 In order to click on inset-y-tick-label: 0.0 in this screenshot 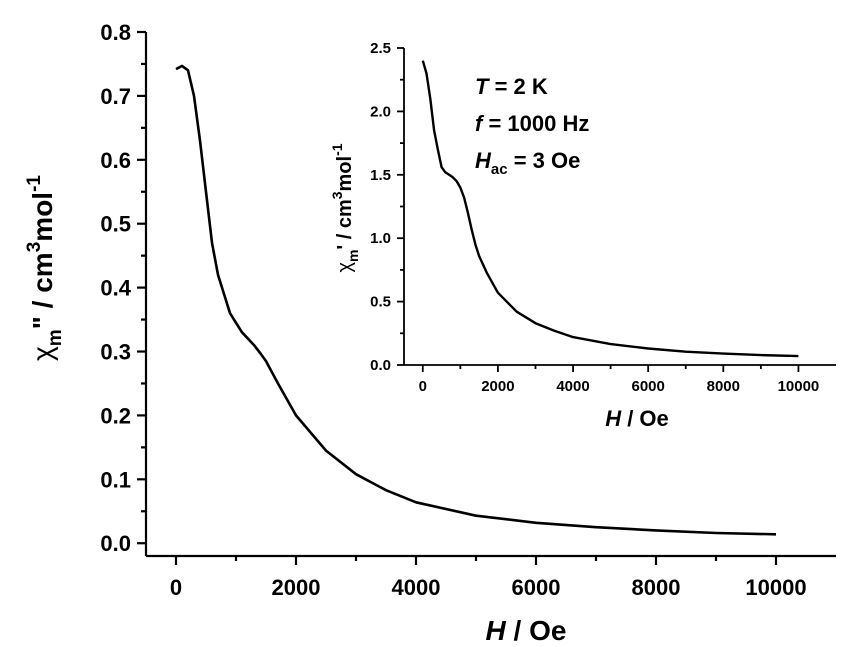, I will do `click(380, 365)`.